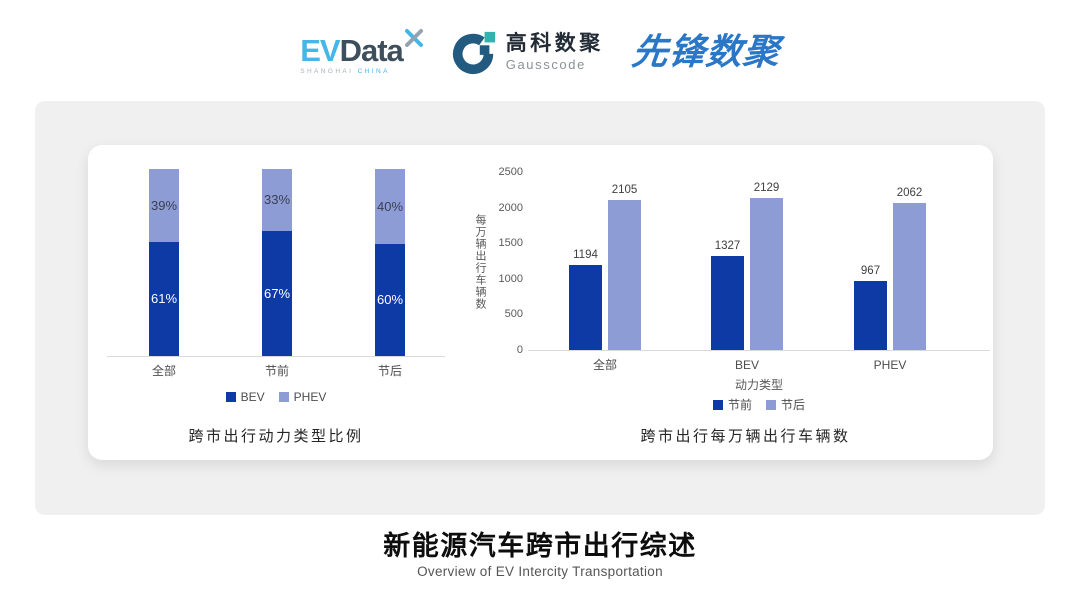 The image size is (1080, 608). I want to click on gausscode-cn-text: 高科数聚, so click(554, 43).